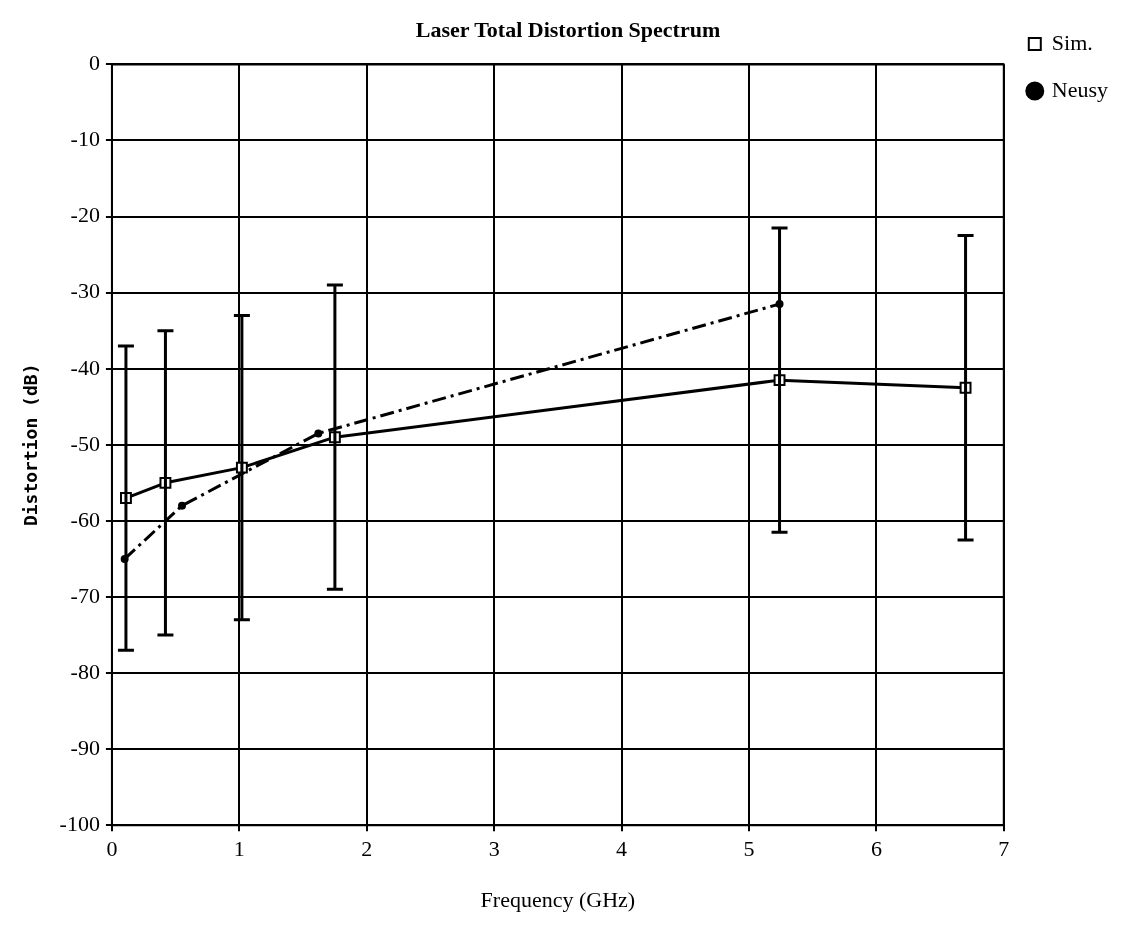  Describe the element at coordinates (622, 849) in the screenshot. I see `x-tick-label: 4` at that location.